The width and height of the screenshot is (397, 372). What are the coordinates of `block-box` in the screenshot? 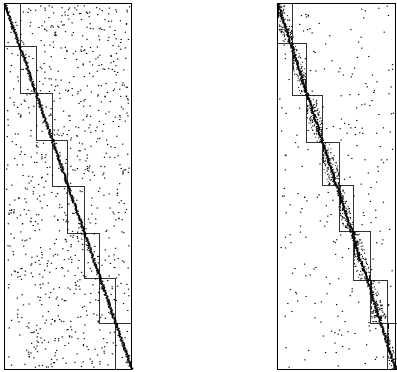 It's located at (285, 23).